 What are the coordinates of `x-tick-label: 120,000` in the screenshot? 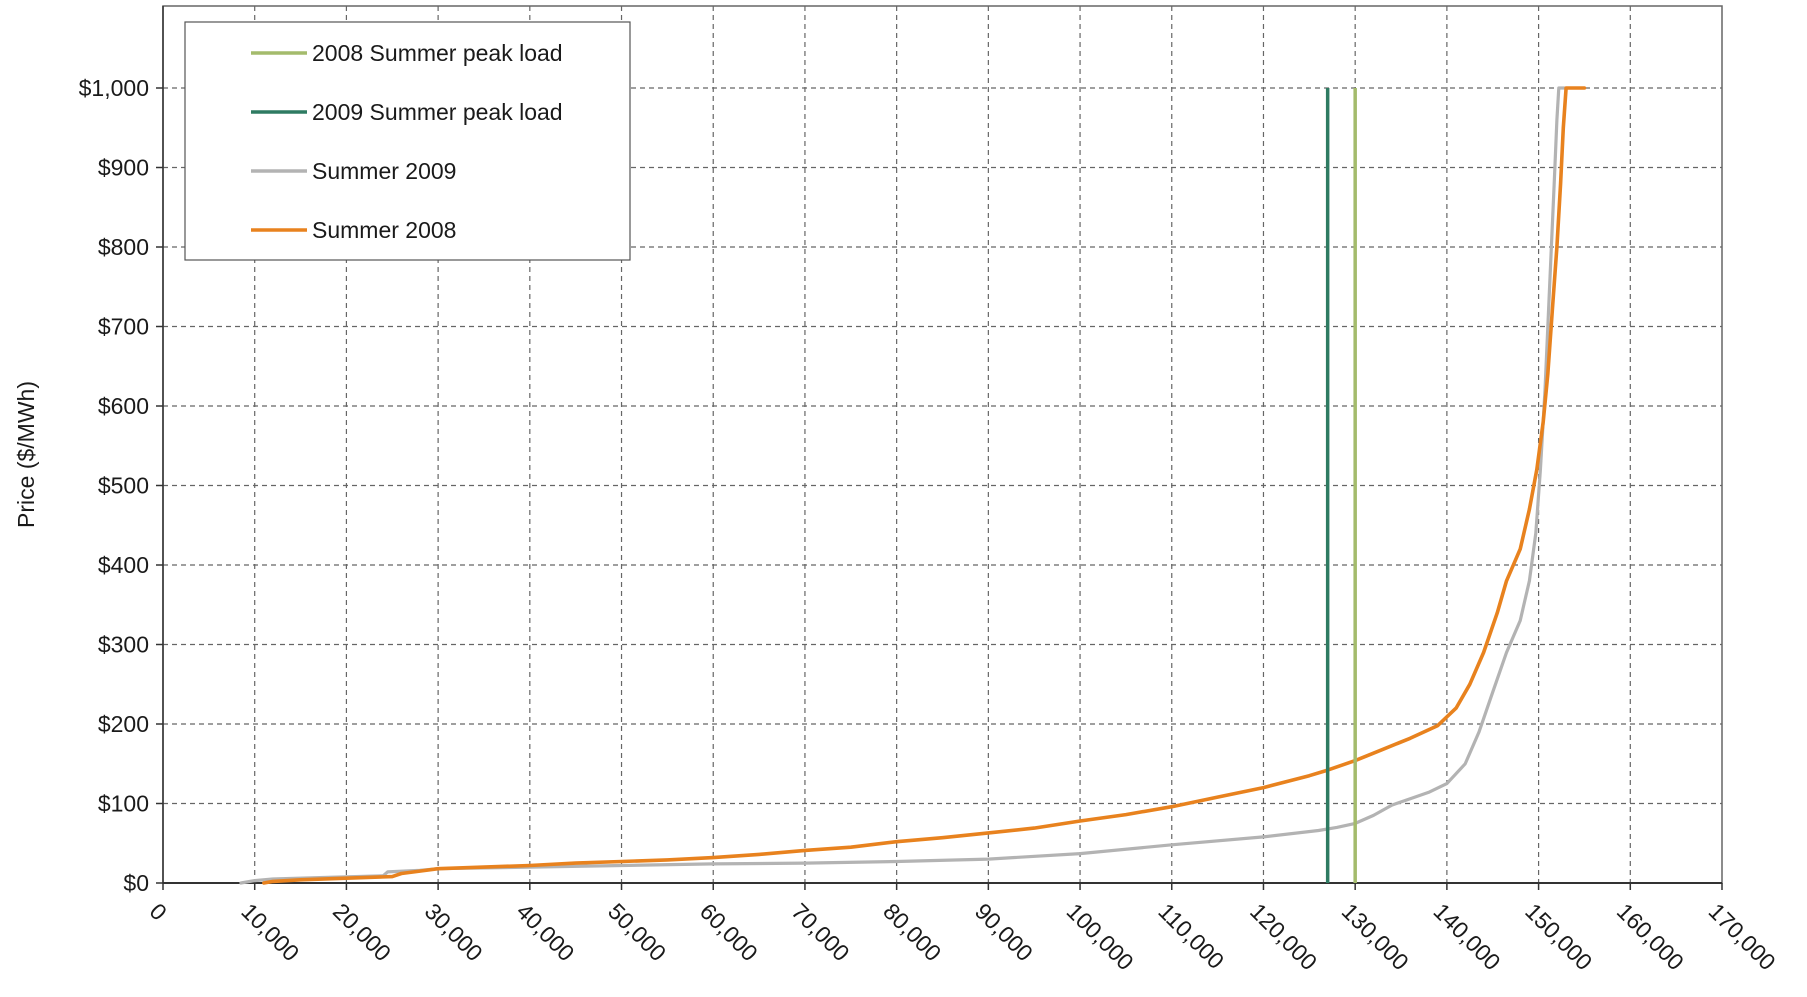 It's located at (1283, 936).